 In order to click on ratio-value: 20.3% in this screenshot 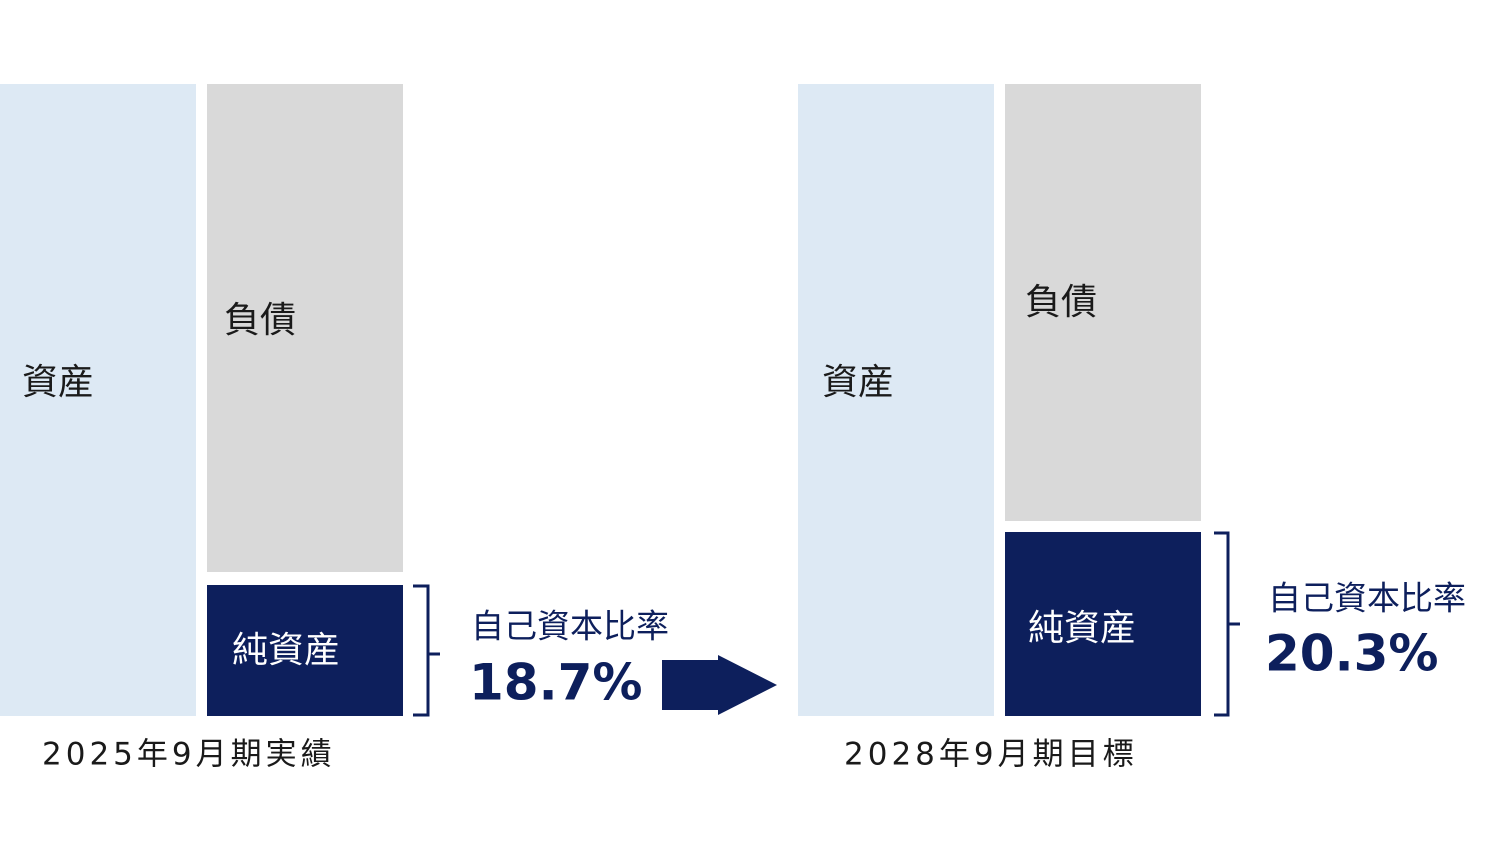, I will do `click(1351, 654)`.